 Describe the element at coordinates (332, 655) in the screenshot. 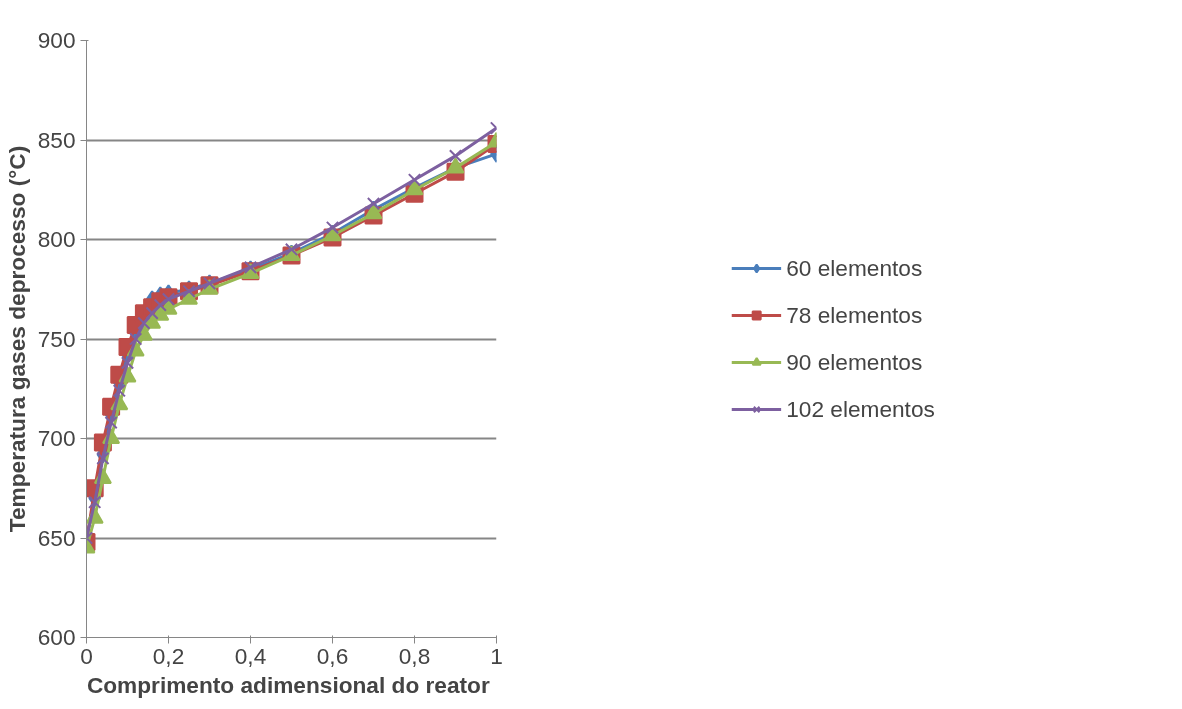

I see `x-tick-label: 0,6` at that location.